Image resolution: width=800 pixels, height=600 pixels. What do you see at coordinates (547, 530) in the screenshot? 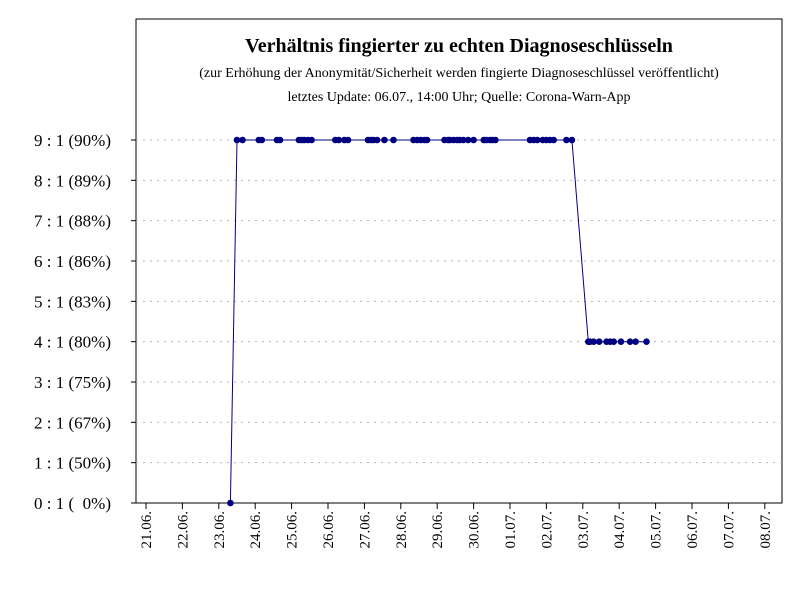
I see `x-tick-label: 02.07.` at bounding box center [547, 530].